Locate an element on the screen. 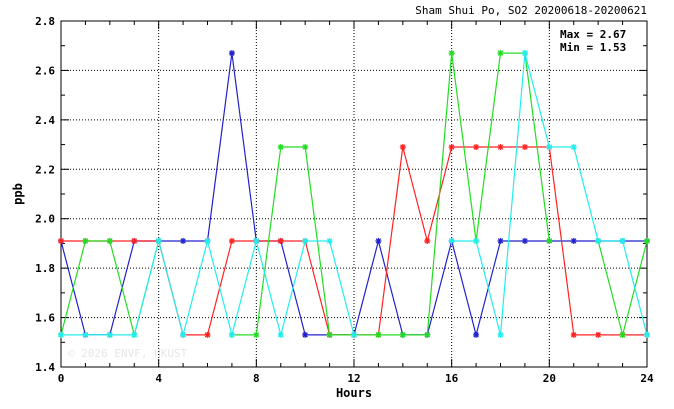 This screenshot has height=409, width=674. x-axis-title: Hours is located at coordinates (354, 393).